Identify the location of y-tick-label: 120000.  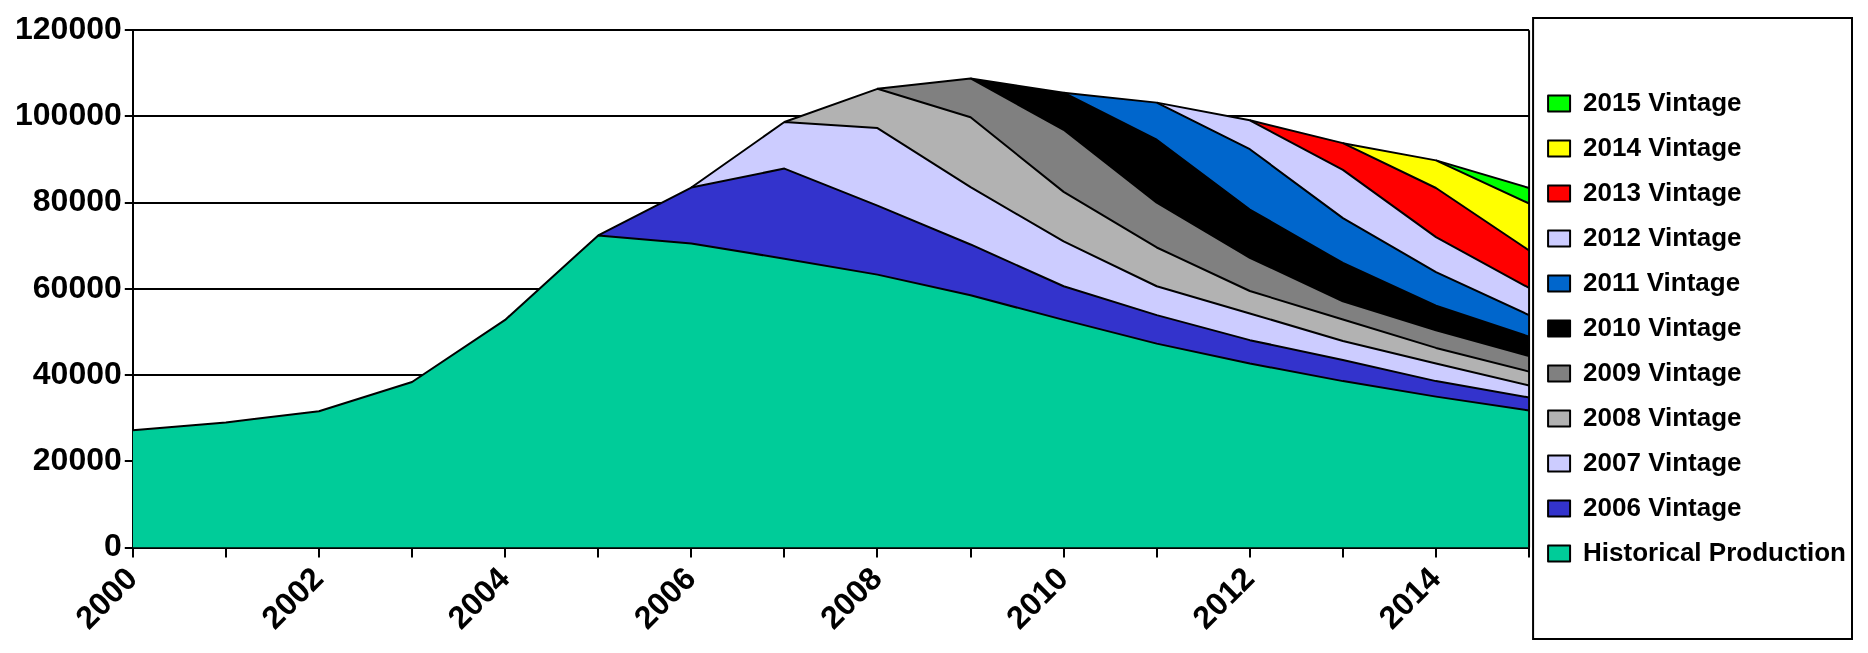
(68, 28).